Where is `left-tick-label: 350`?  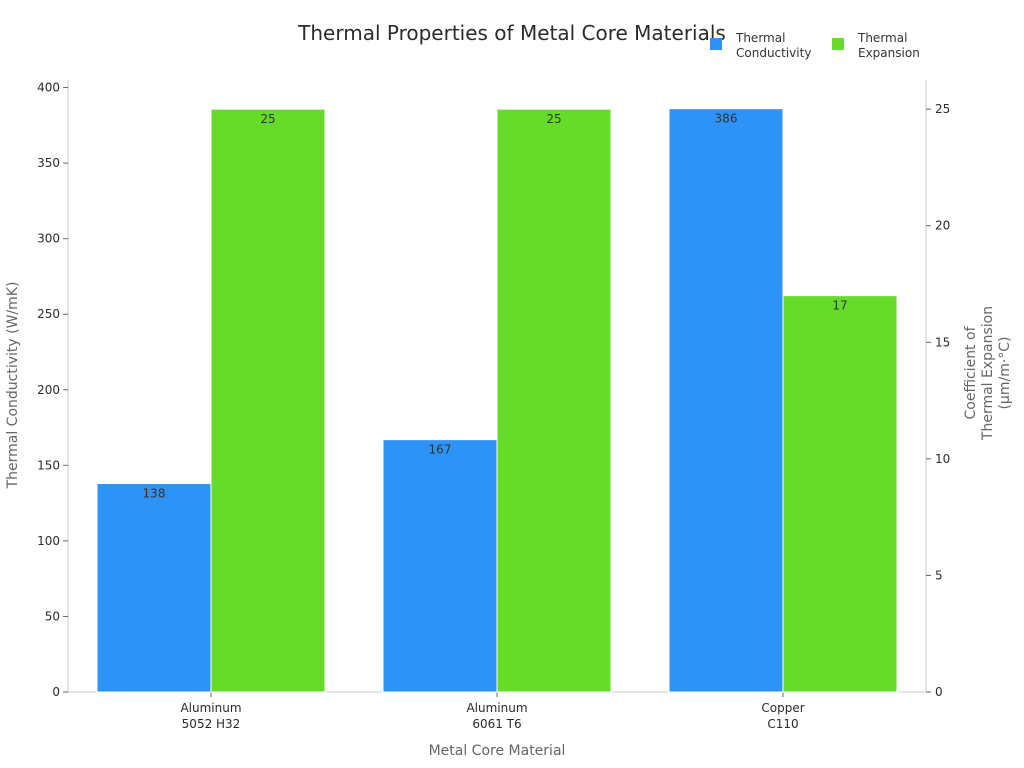 left-tick-label: 350 is located at coordinates (48, 163).